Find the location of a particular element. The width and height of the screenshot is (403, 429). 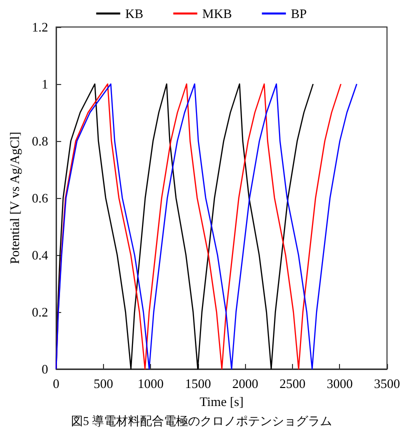

y-tick-label: 0.6 is located at coordinates (40, 198).